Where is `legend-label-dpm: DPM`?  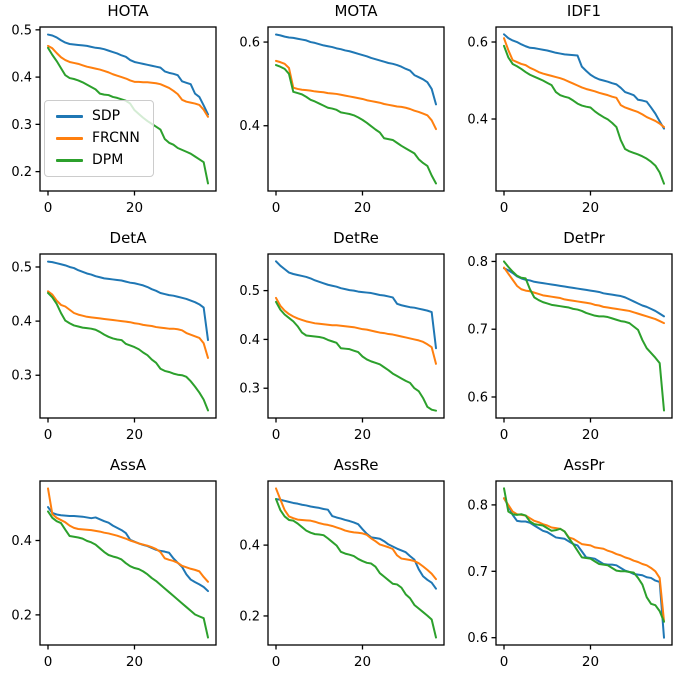
legend-label-dpm: DPM is located at coordinates (108, 160).